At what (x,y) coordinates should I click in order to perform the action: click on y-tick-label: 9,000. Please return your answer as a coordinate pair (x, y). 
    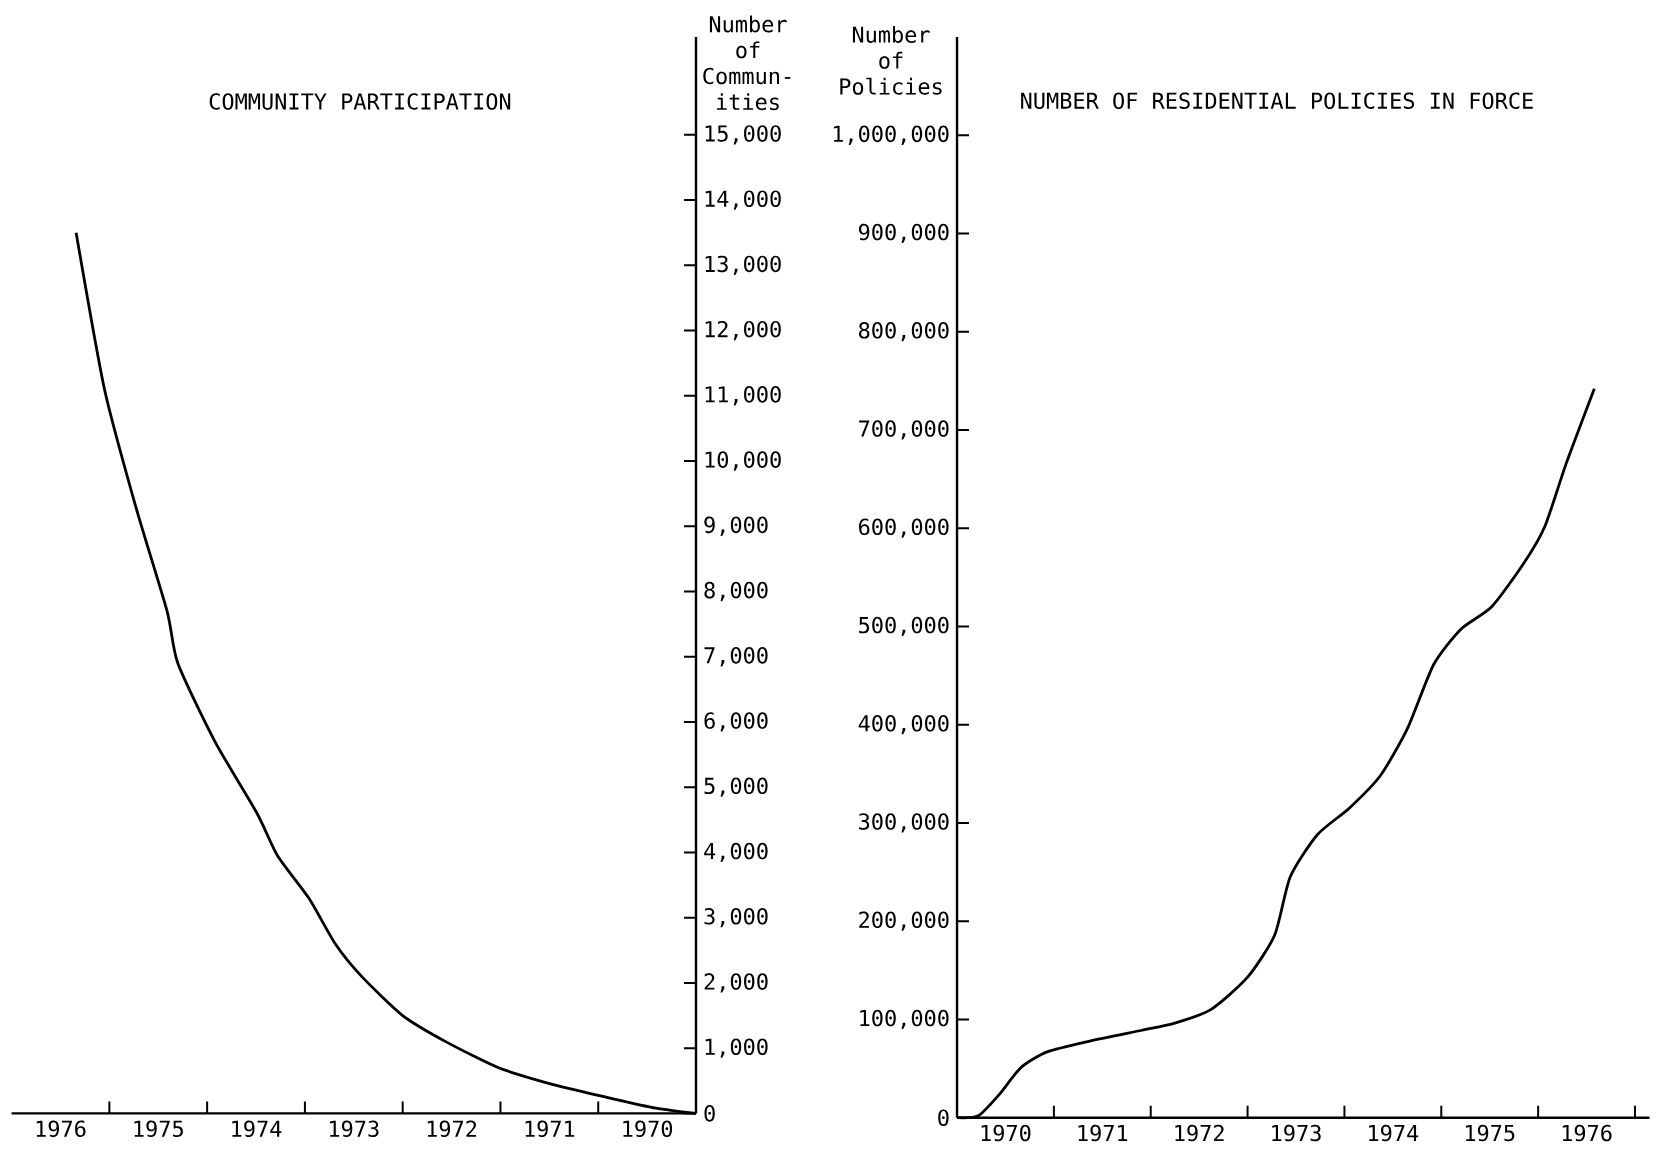
    Looking at the image, I should click on (736, 526).